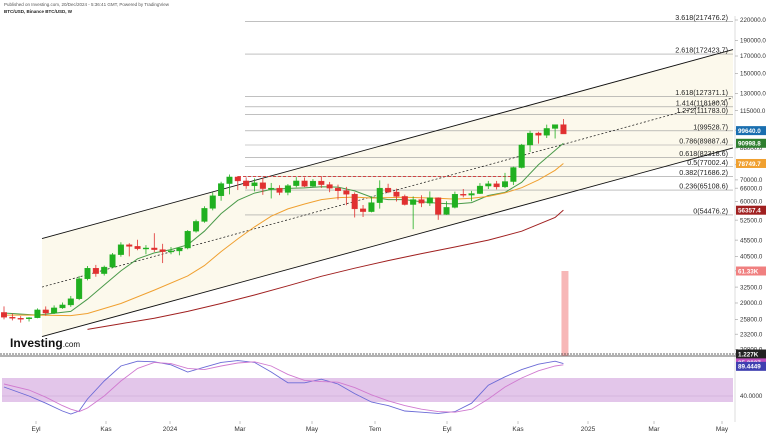 The height and width of the screenshot is (435, 768). What do you see at coordinates (748, 271) in the screenshot?
I see `price-badge-text: 61.33K` at bounding box center [748, 271].